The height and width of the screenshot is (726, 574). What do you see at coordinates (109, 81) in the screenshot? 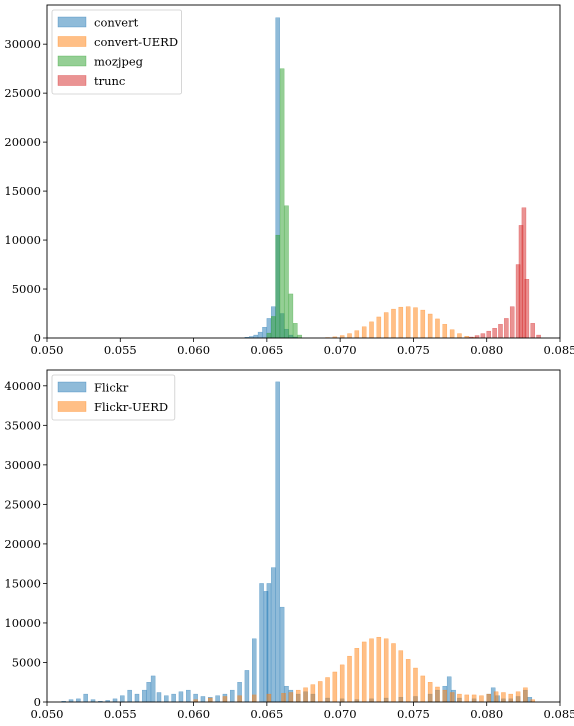
I see `legend-label: trunc` at bounding box center [109, 81].